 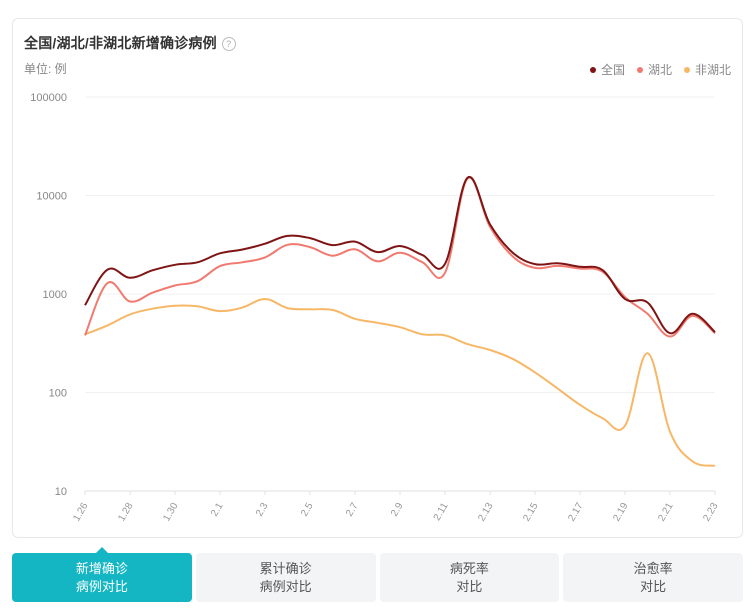 What do you see at coordinates (485, 512) in the screenshot?
I see `x-tick-label: 2.13` at bounding box center [485, 512].